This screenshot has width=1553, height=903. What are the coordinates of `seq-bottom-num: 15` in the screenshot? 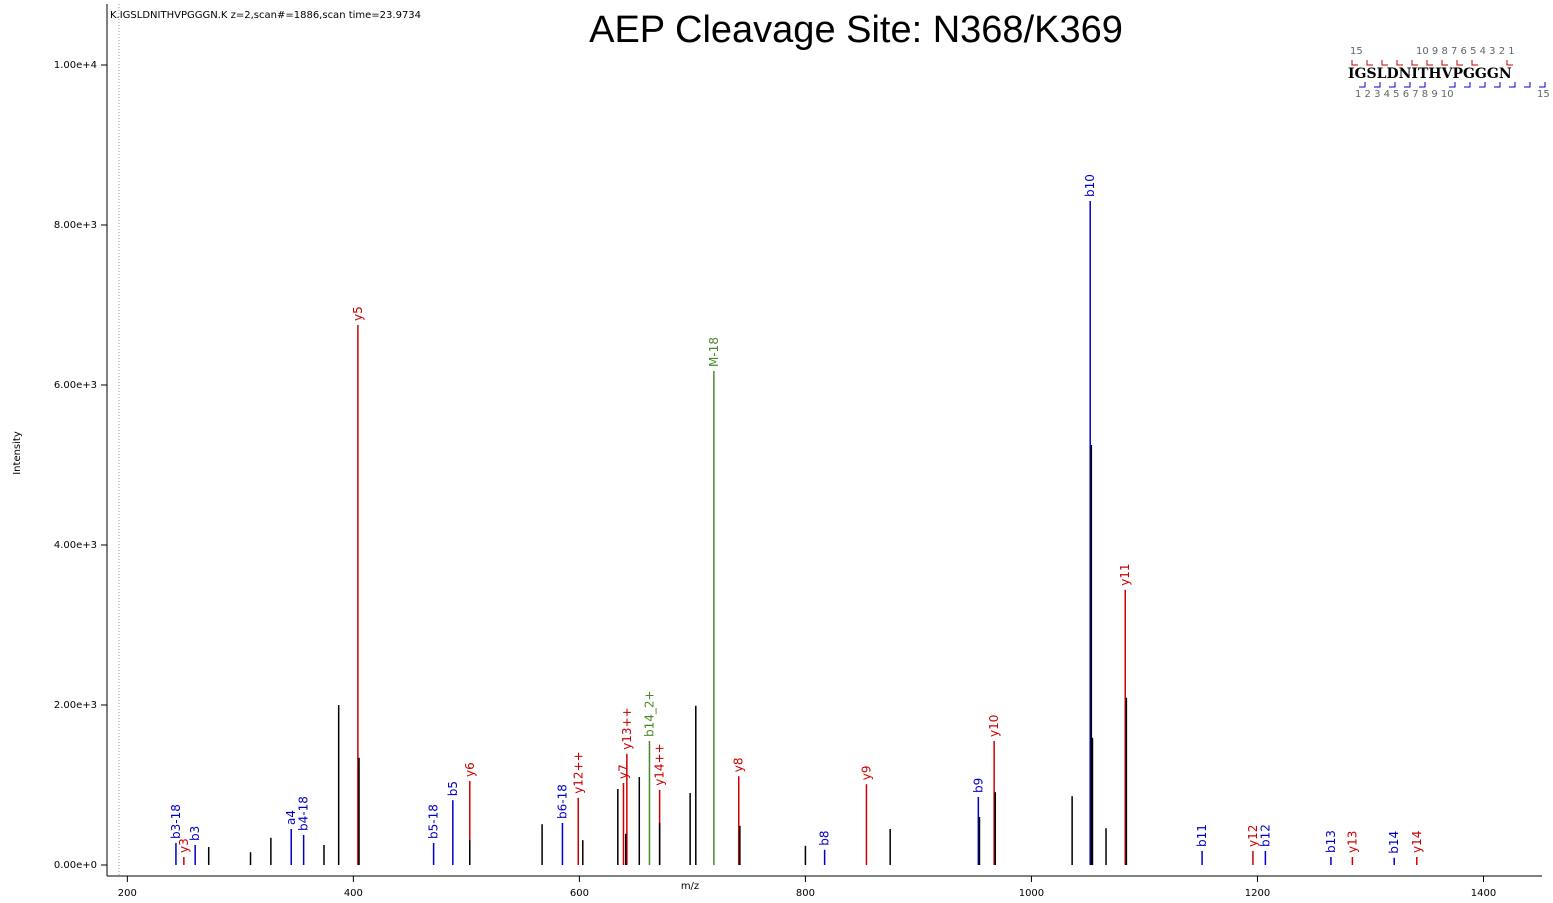 It's located at (1543, 94).